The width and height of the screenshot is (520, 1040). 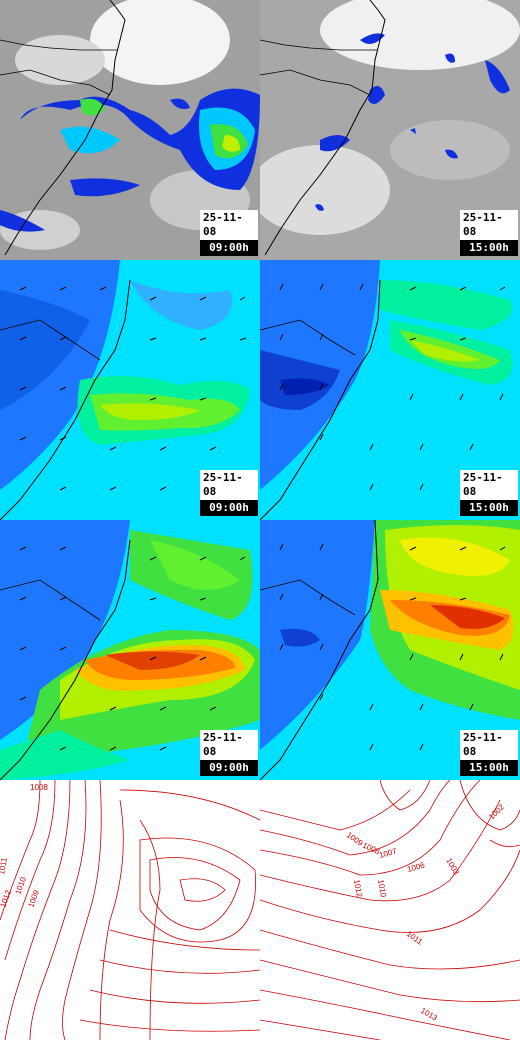 I want to click on wind-map-1500-b, so click(x=390, y=650).